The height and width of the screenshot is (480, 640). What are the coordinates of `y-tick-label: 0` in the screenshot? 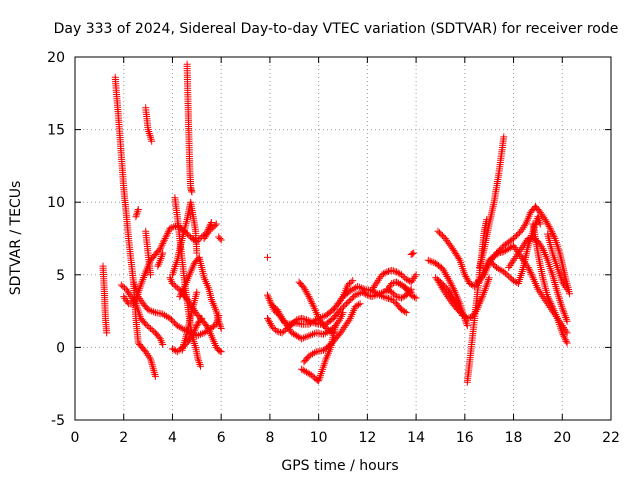 It's located at (60, 348).